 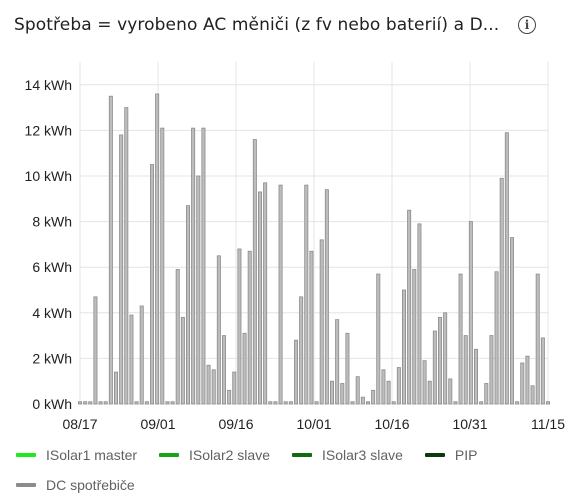 I want to click on legend-item-isolar1: ISolar1 master, so click(x=76, y=455).